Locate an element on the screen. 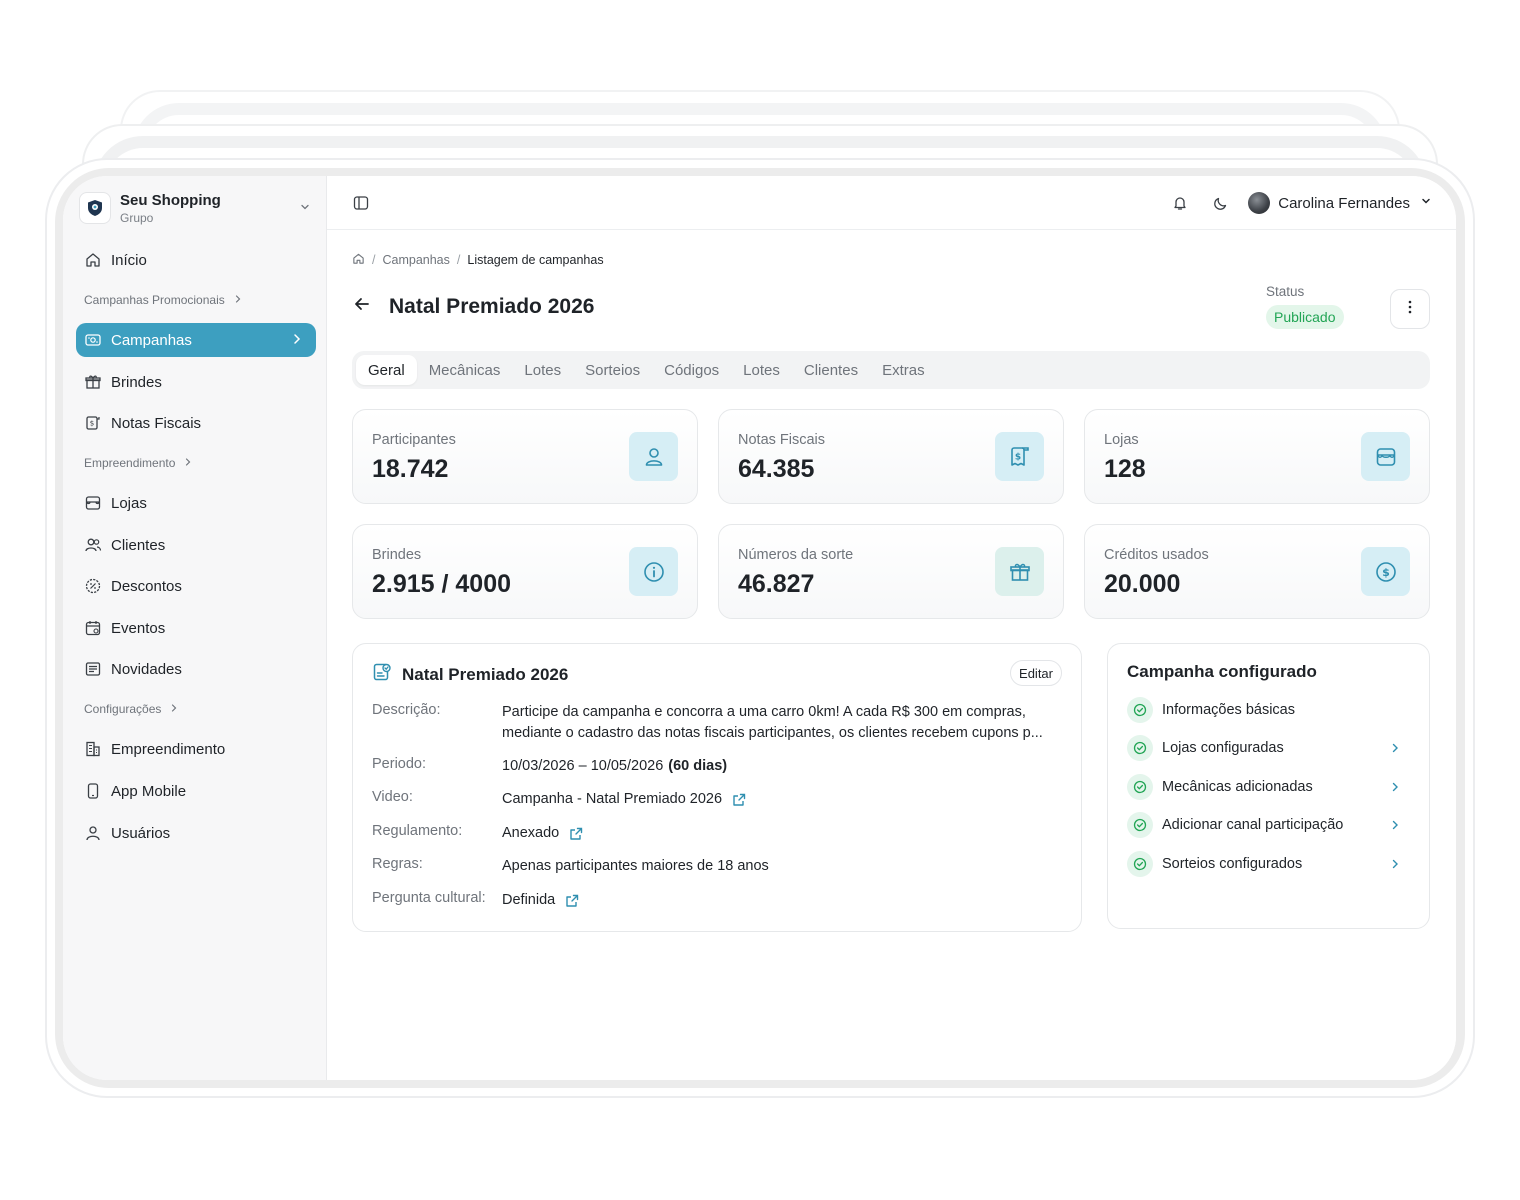 The width and height of the screenshot is (1520, 1200). stat-value: 18.742 is located at coordinates (410, 469).